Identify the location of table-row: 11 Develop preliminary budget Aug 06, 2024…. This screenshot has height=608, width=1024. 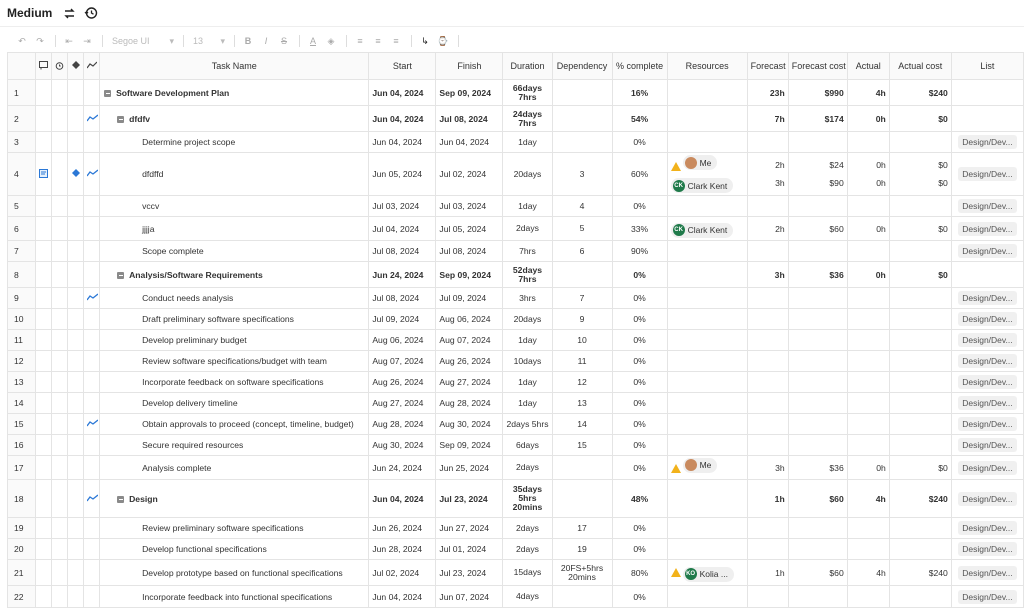
(515, 340).